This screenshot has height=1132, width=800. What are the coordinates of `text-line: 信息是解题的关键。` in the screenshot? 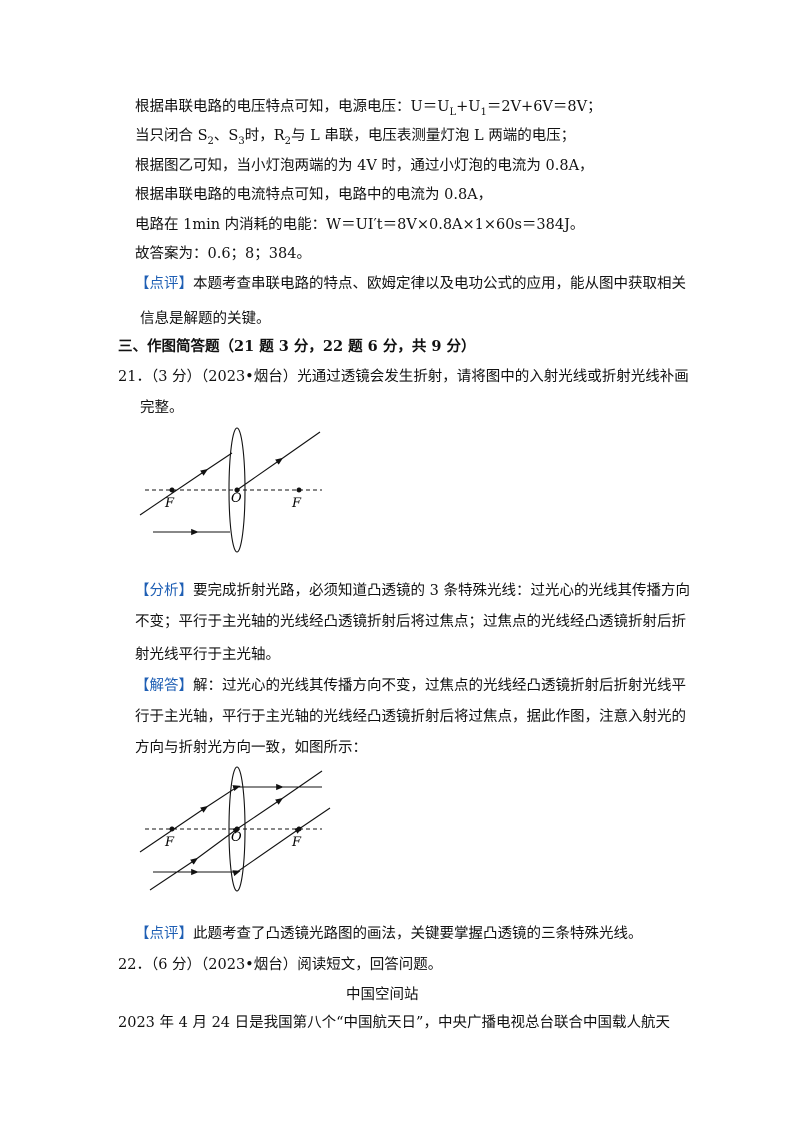 It's located at (205, 319).